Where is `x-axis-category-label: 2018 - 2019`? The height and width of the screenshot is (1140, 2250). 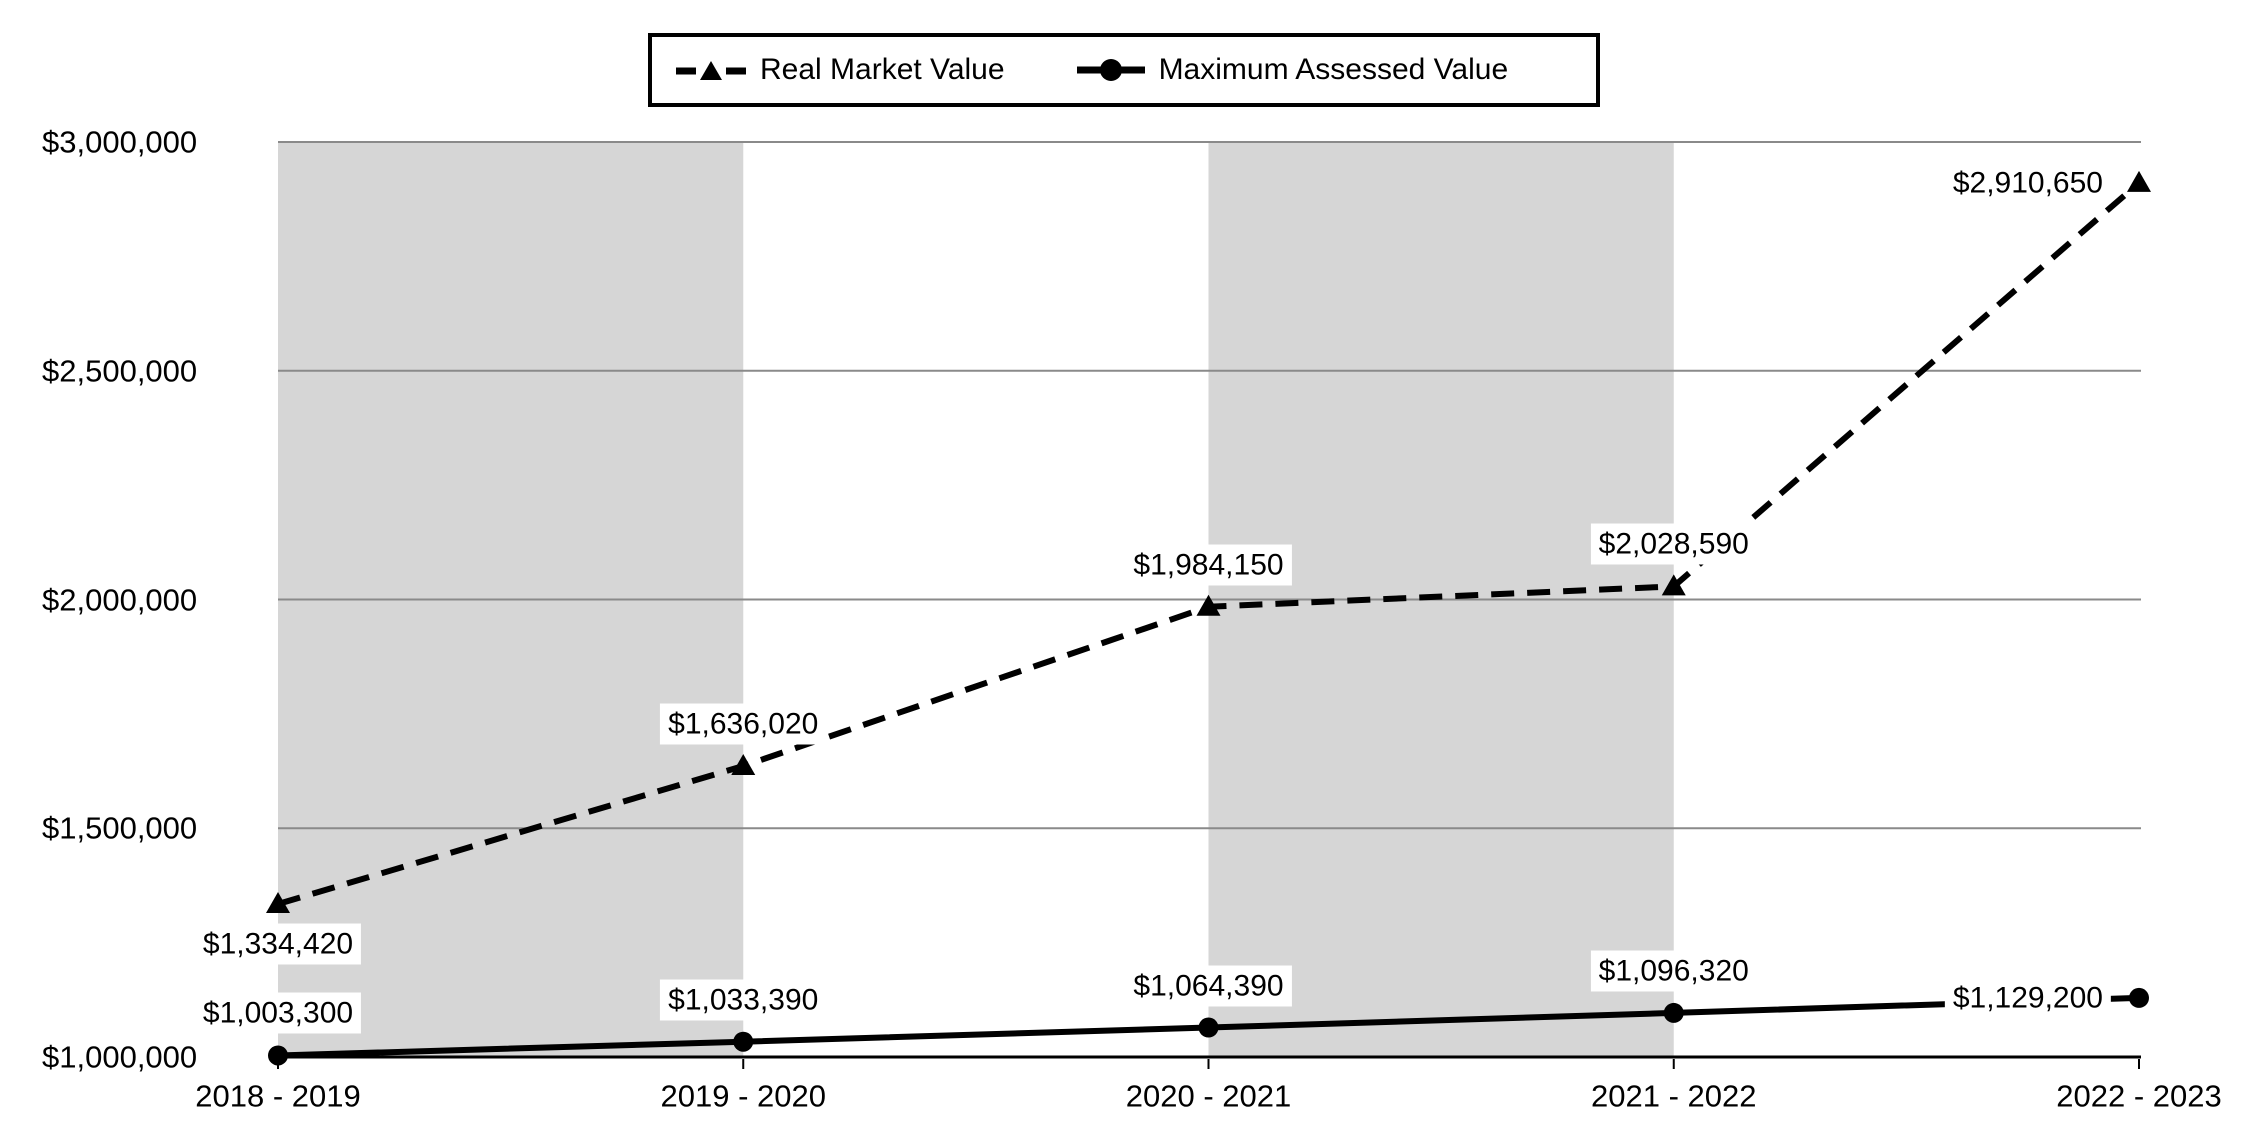 x-axis-category-label: 2018 - 2019 is located at coordinates (278, 1096).